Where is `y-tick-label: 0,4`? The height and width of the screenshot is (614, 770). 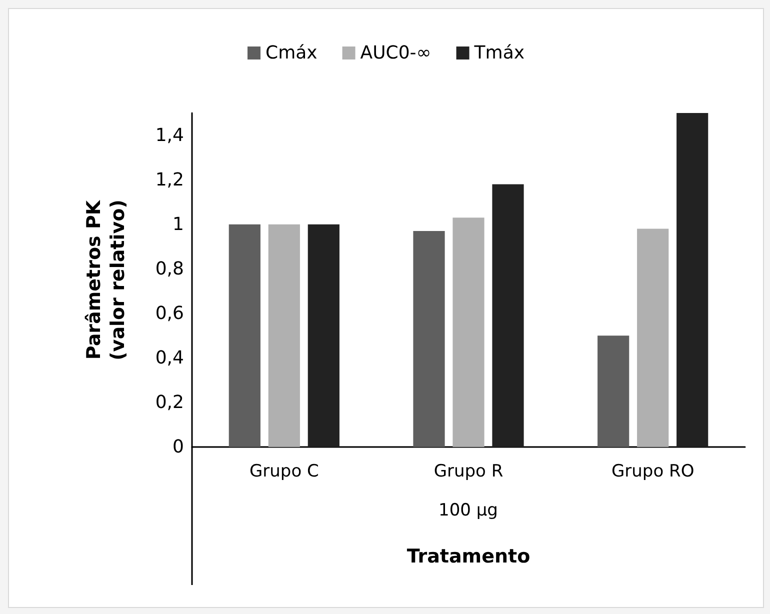
y-tick-label: 0,4 is located at coordinates (169, 357).